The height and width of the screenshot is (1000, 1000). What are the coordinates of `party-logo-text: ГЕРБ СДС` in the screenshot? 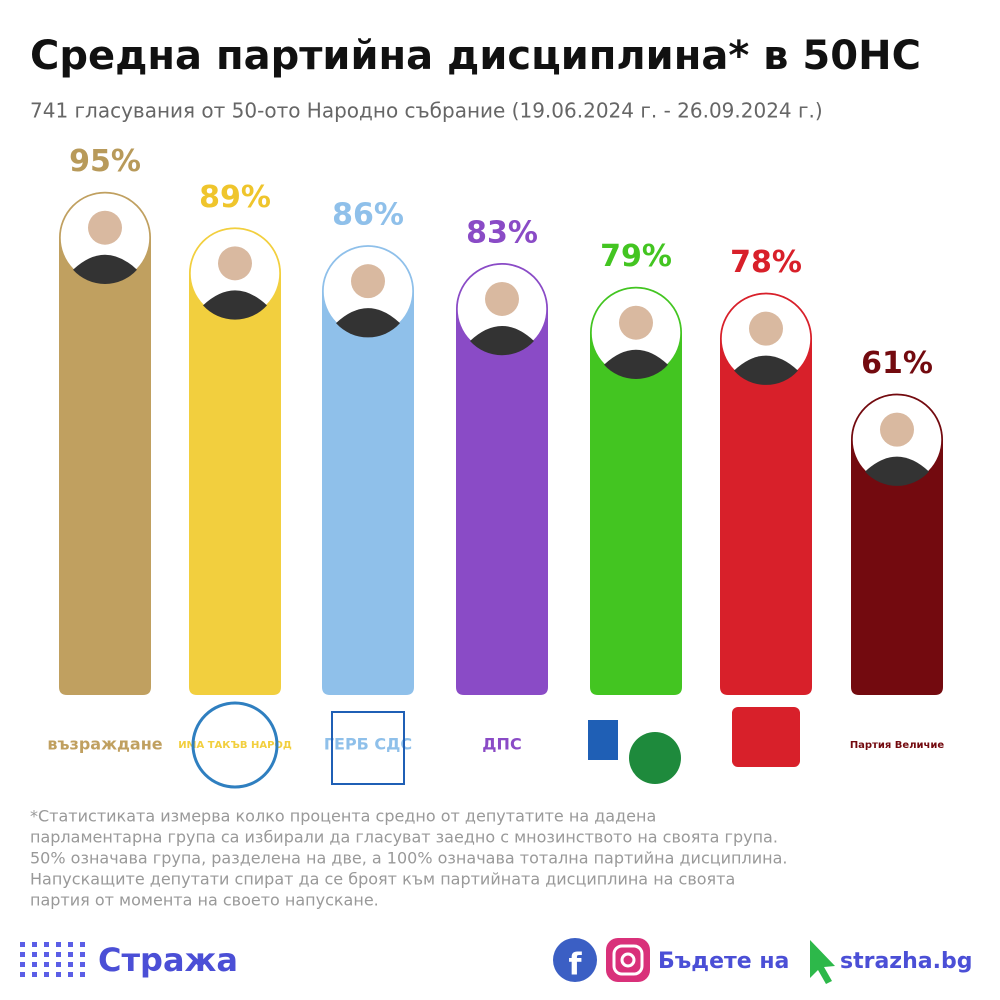 It's located at (368, 744).